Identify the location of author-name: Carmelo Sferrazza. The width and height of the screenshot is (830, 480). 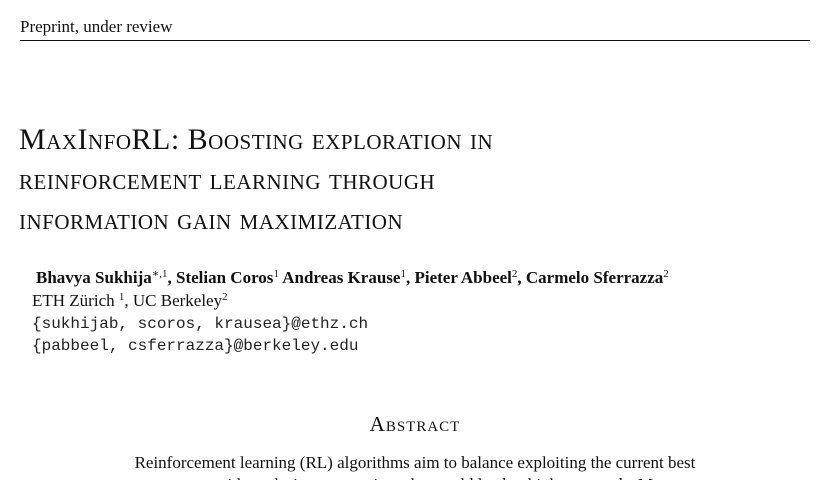
(594, 277).